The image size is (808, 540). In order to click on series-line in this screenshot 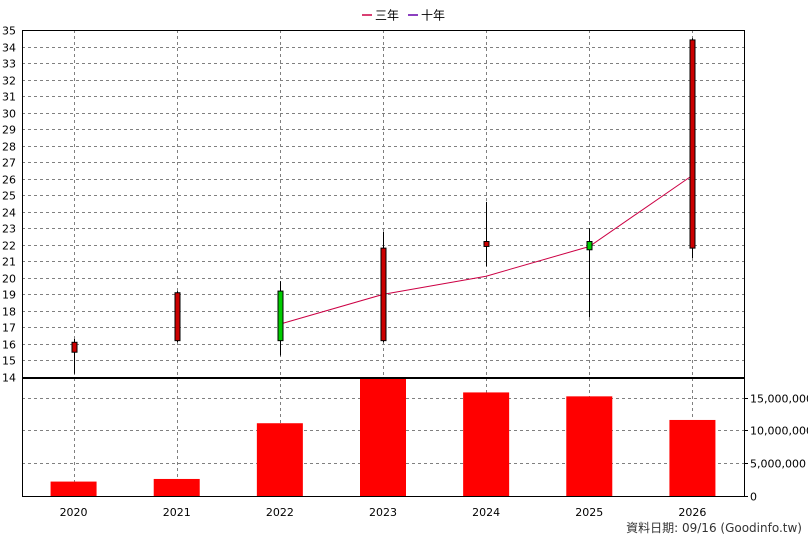, I will do `click(486, 249)`.